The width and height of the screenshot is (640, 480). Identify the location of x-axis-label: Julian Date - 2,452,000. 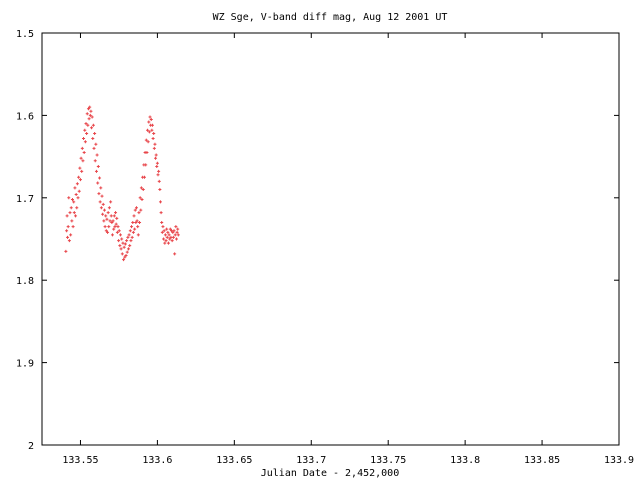
(330, 473).